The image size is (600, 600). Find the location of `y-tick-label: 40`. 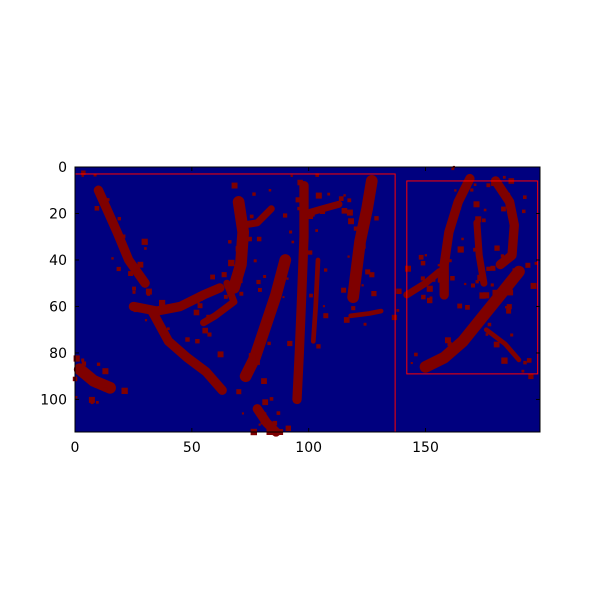

y-tick-label: 40 is located at coordinates (58, 261).